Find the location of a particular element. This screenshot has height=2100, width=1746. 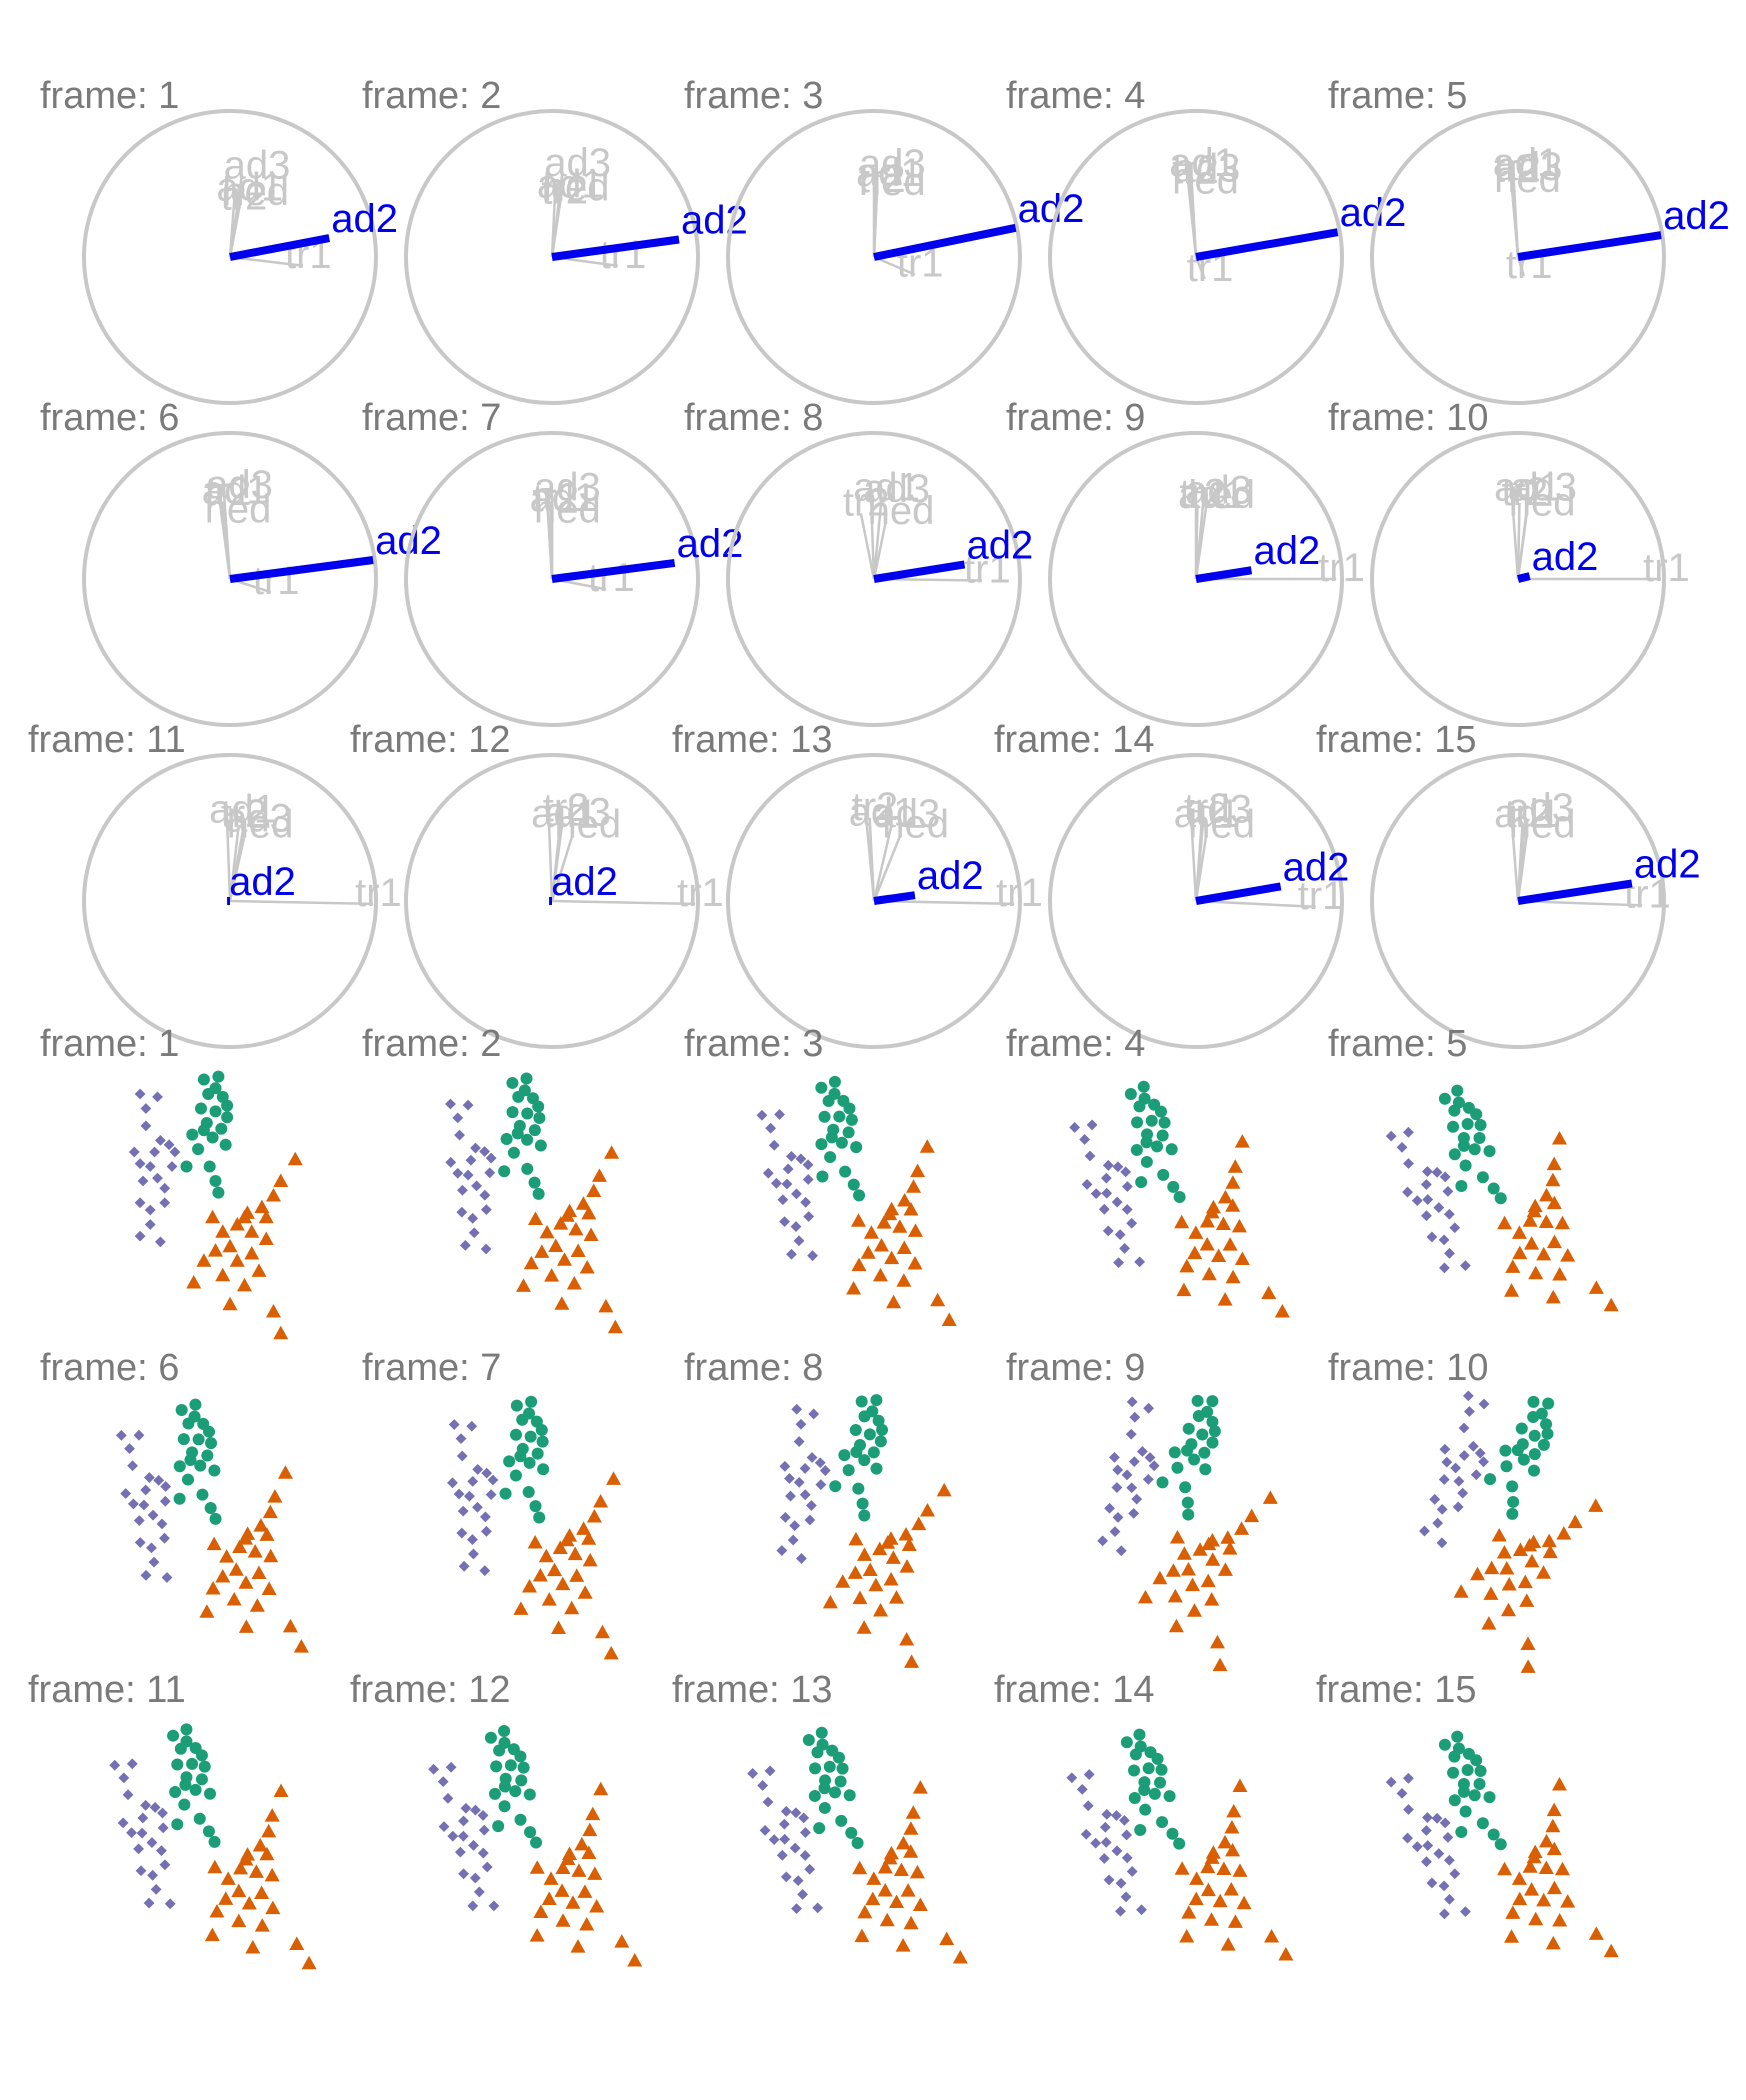

scatter-panel-8: frame: 8 is located at coordinates (818, 1507).